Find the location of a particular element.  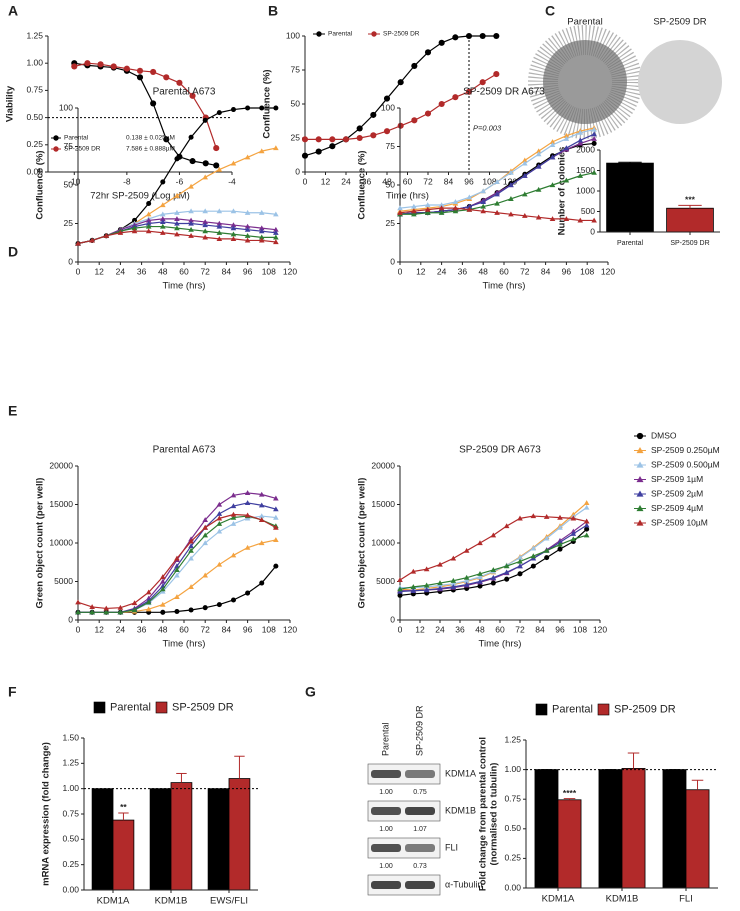

x-tick-label: 48 is located at coordinates (387, 181).